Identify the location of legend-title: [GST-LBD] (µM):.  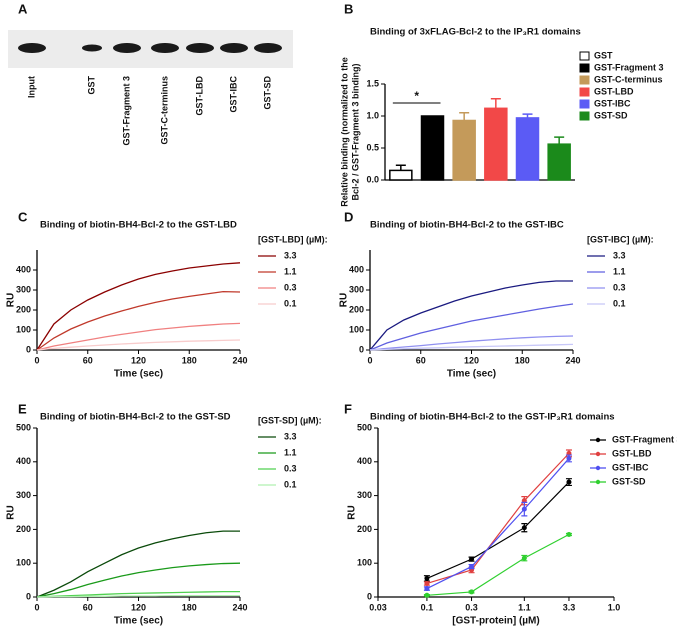
(293, 239).